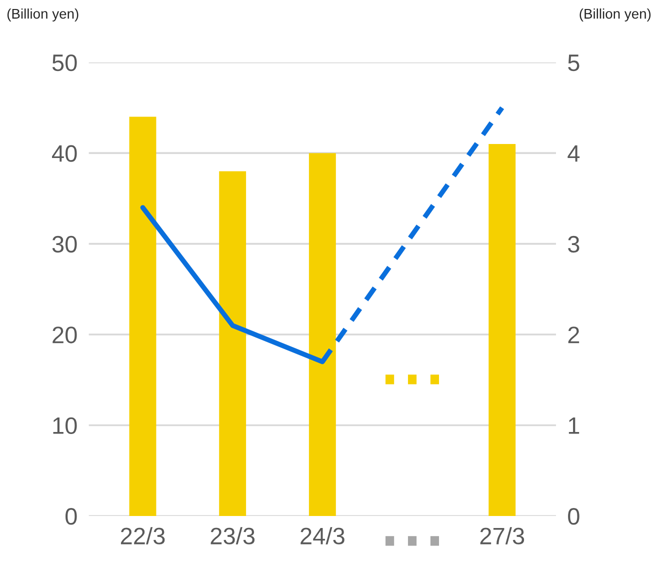 The image size is (658, 567). What do you see at coordinates (142, 535) in the screenshot?
I see `x-tick-label: 22/3` at bounding box center [142, 535].